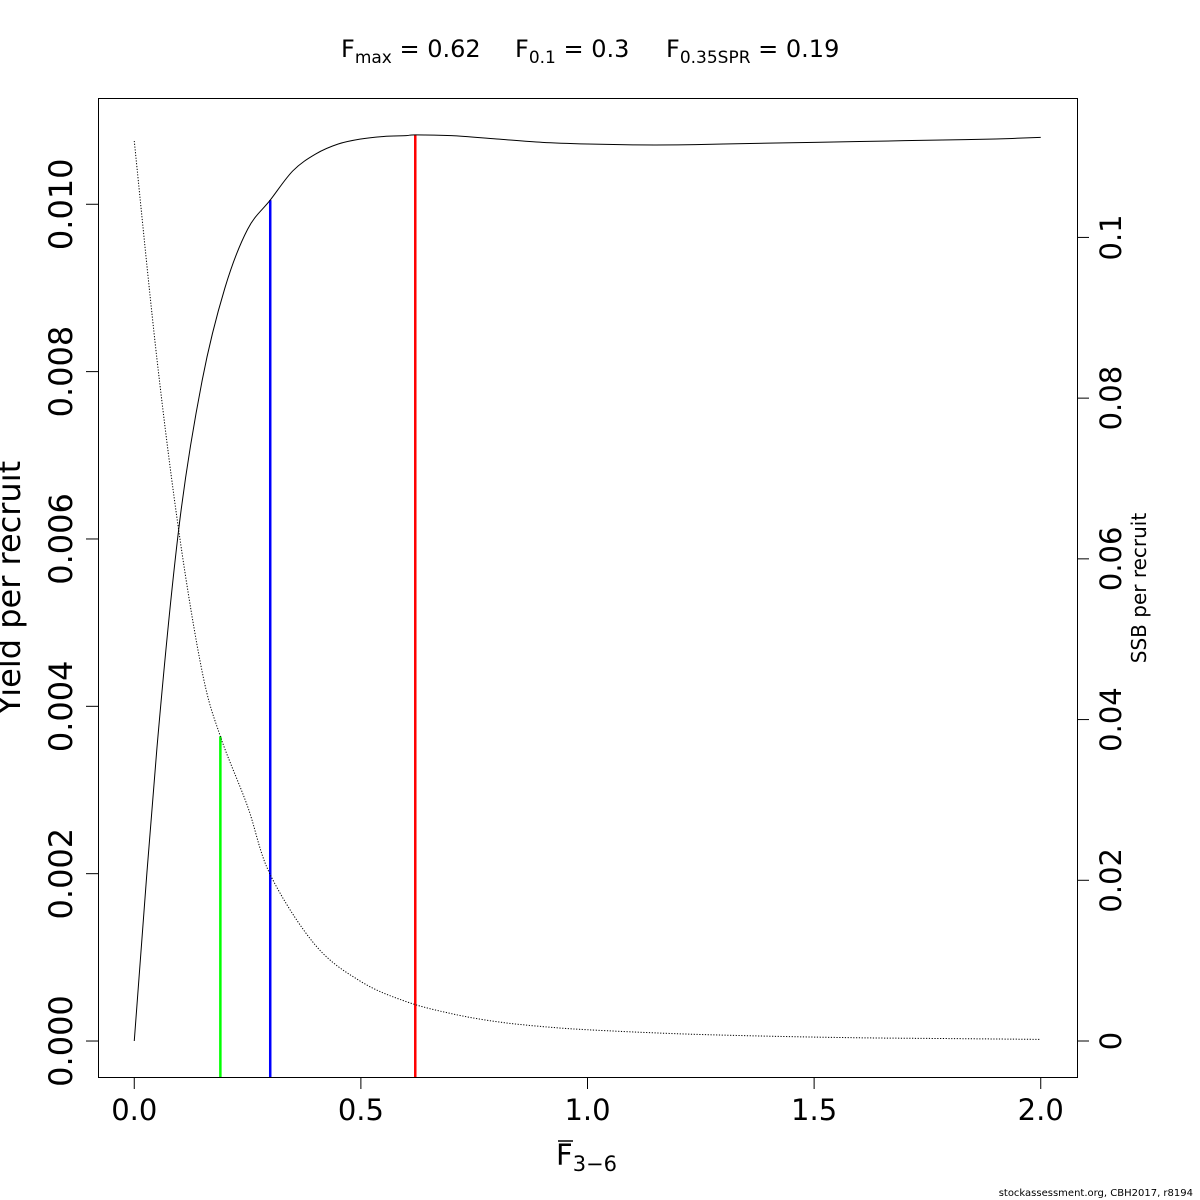 Image resolution: width=1200 pixels, height=1200 pixels. I want to click on title-fmax-symbol: F, so click(348, 49).